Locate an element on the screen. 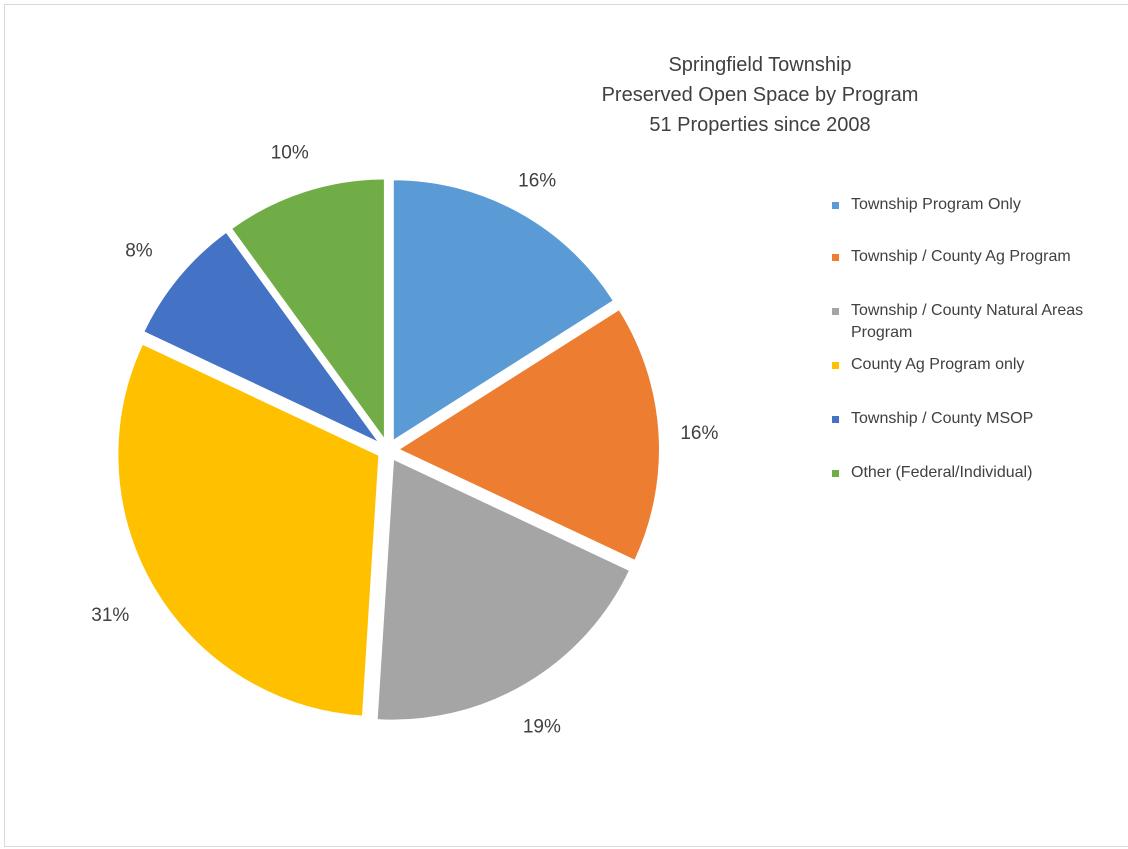  legend-label-5: Township / County MSOP is located at coordinates (942, 418).